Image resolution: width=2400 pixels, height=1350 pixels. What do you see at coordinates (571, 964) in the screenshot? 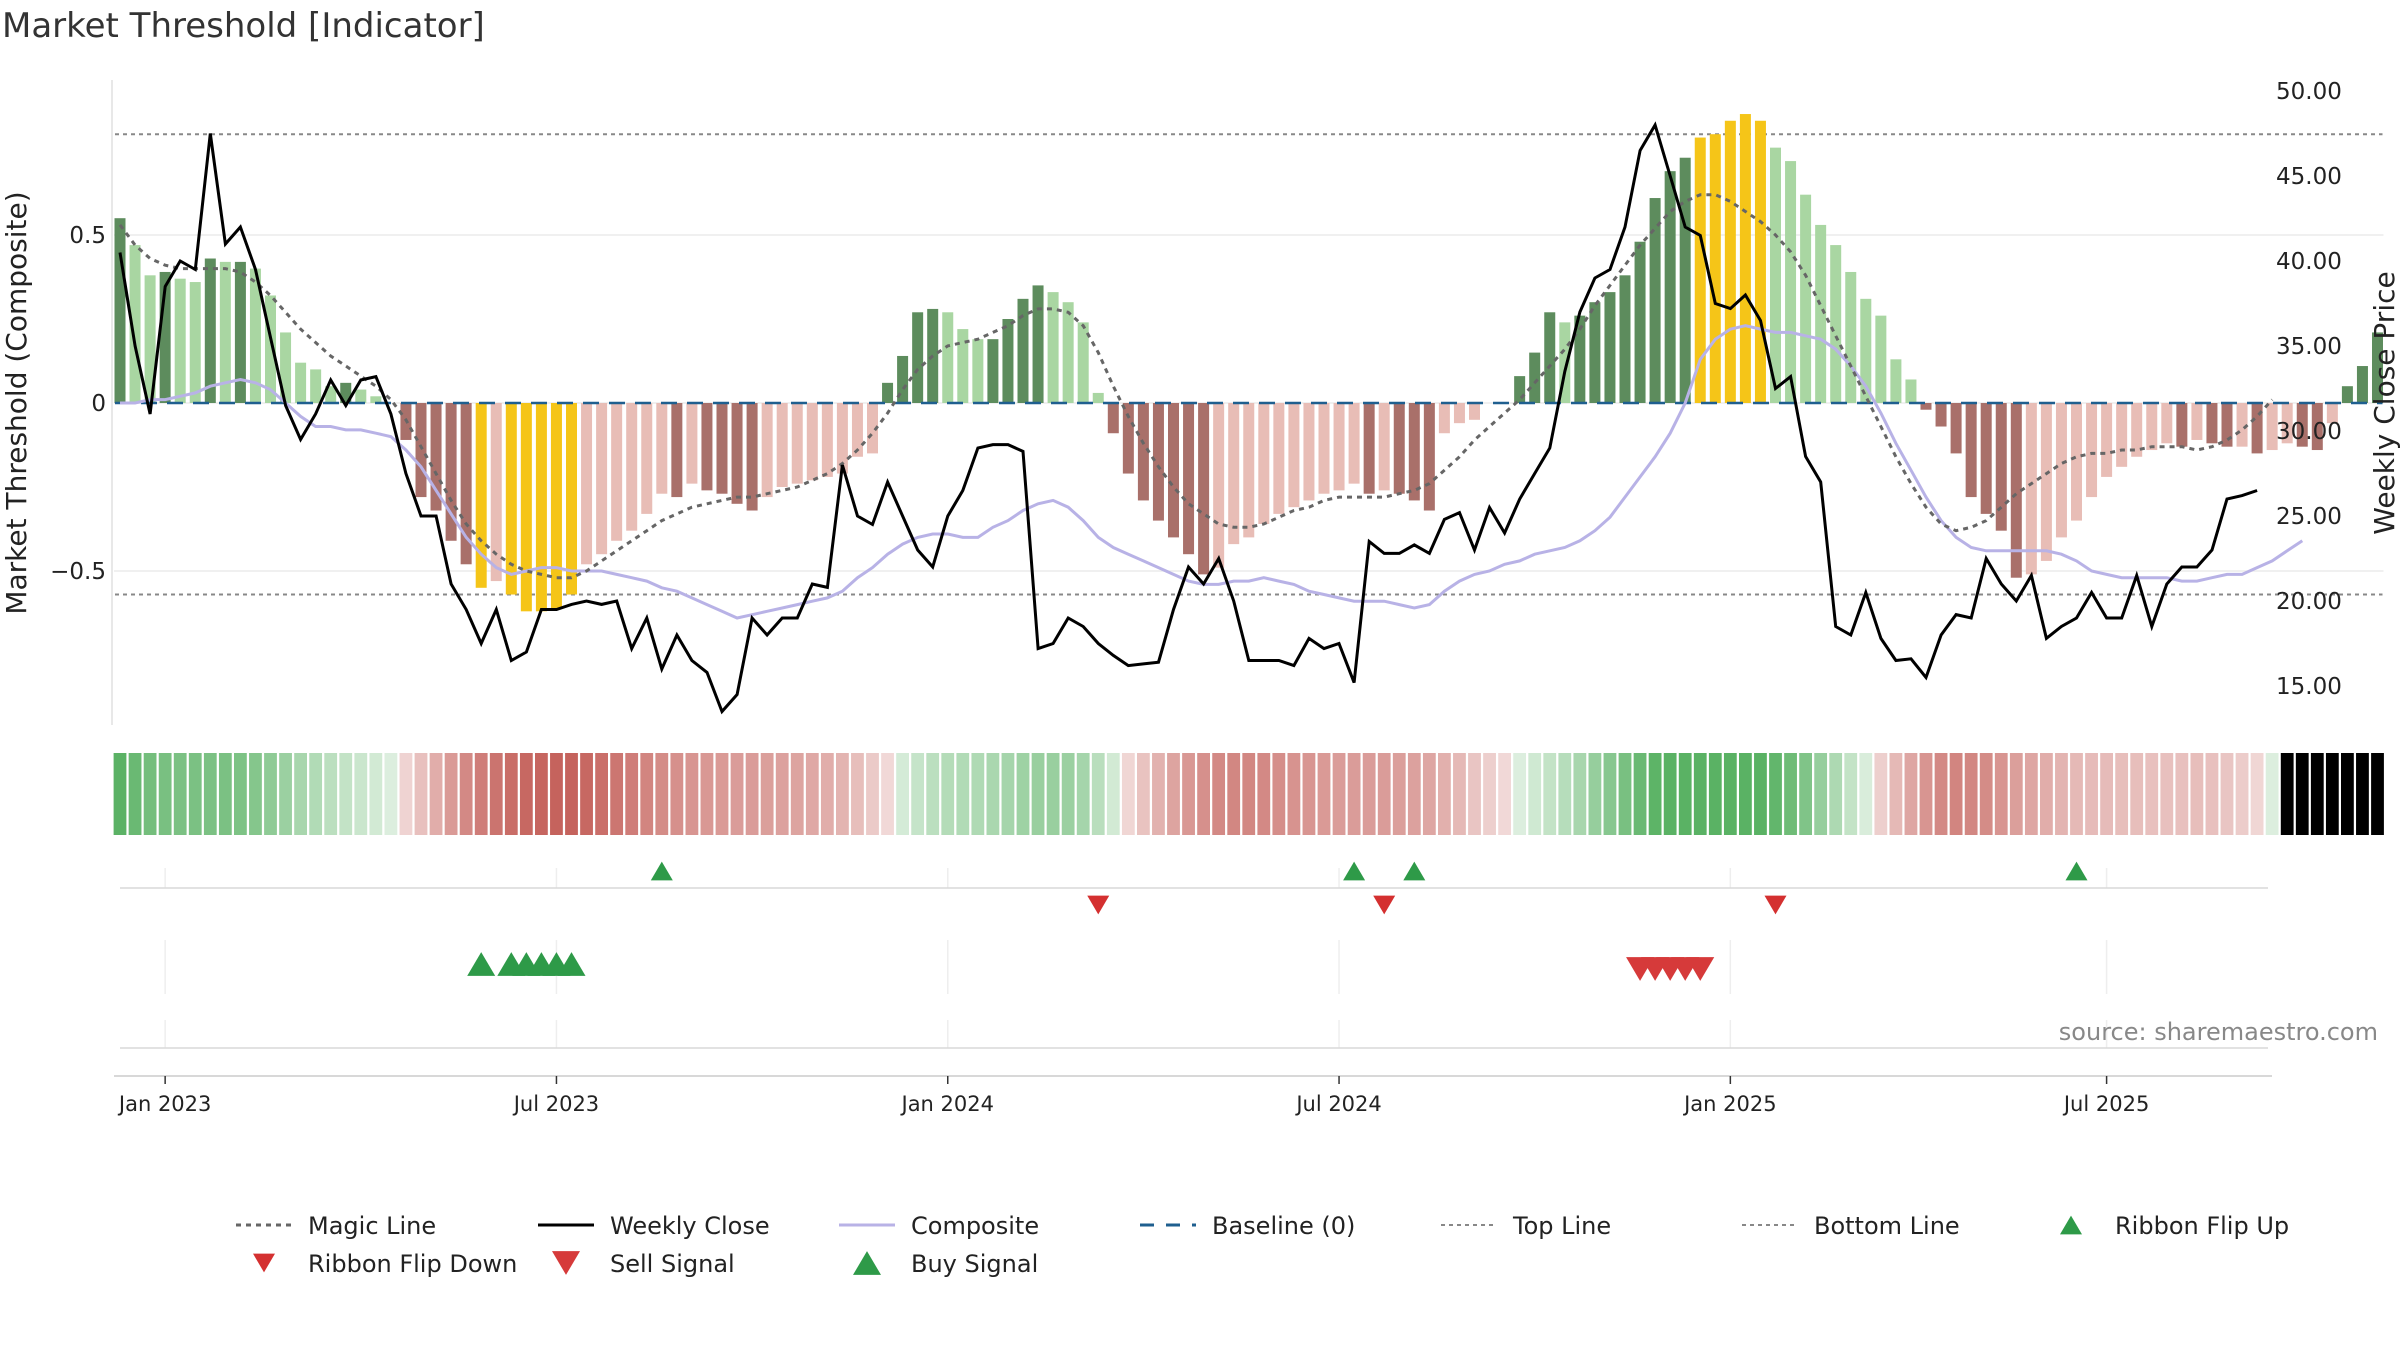
I see `buy-signal-marker` at bounding box center [571, 964].